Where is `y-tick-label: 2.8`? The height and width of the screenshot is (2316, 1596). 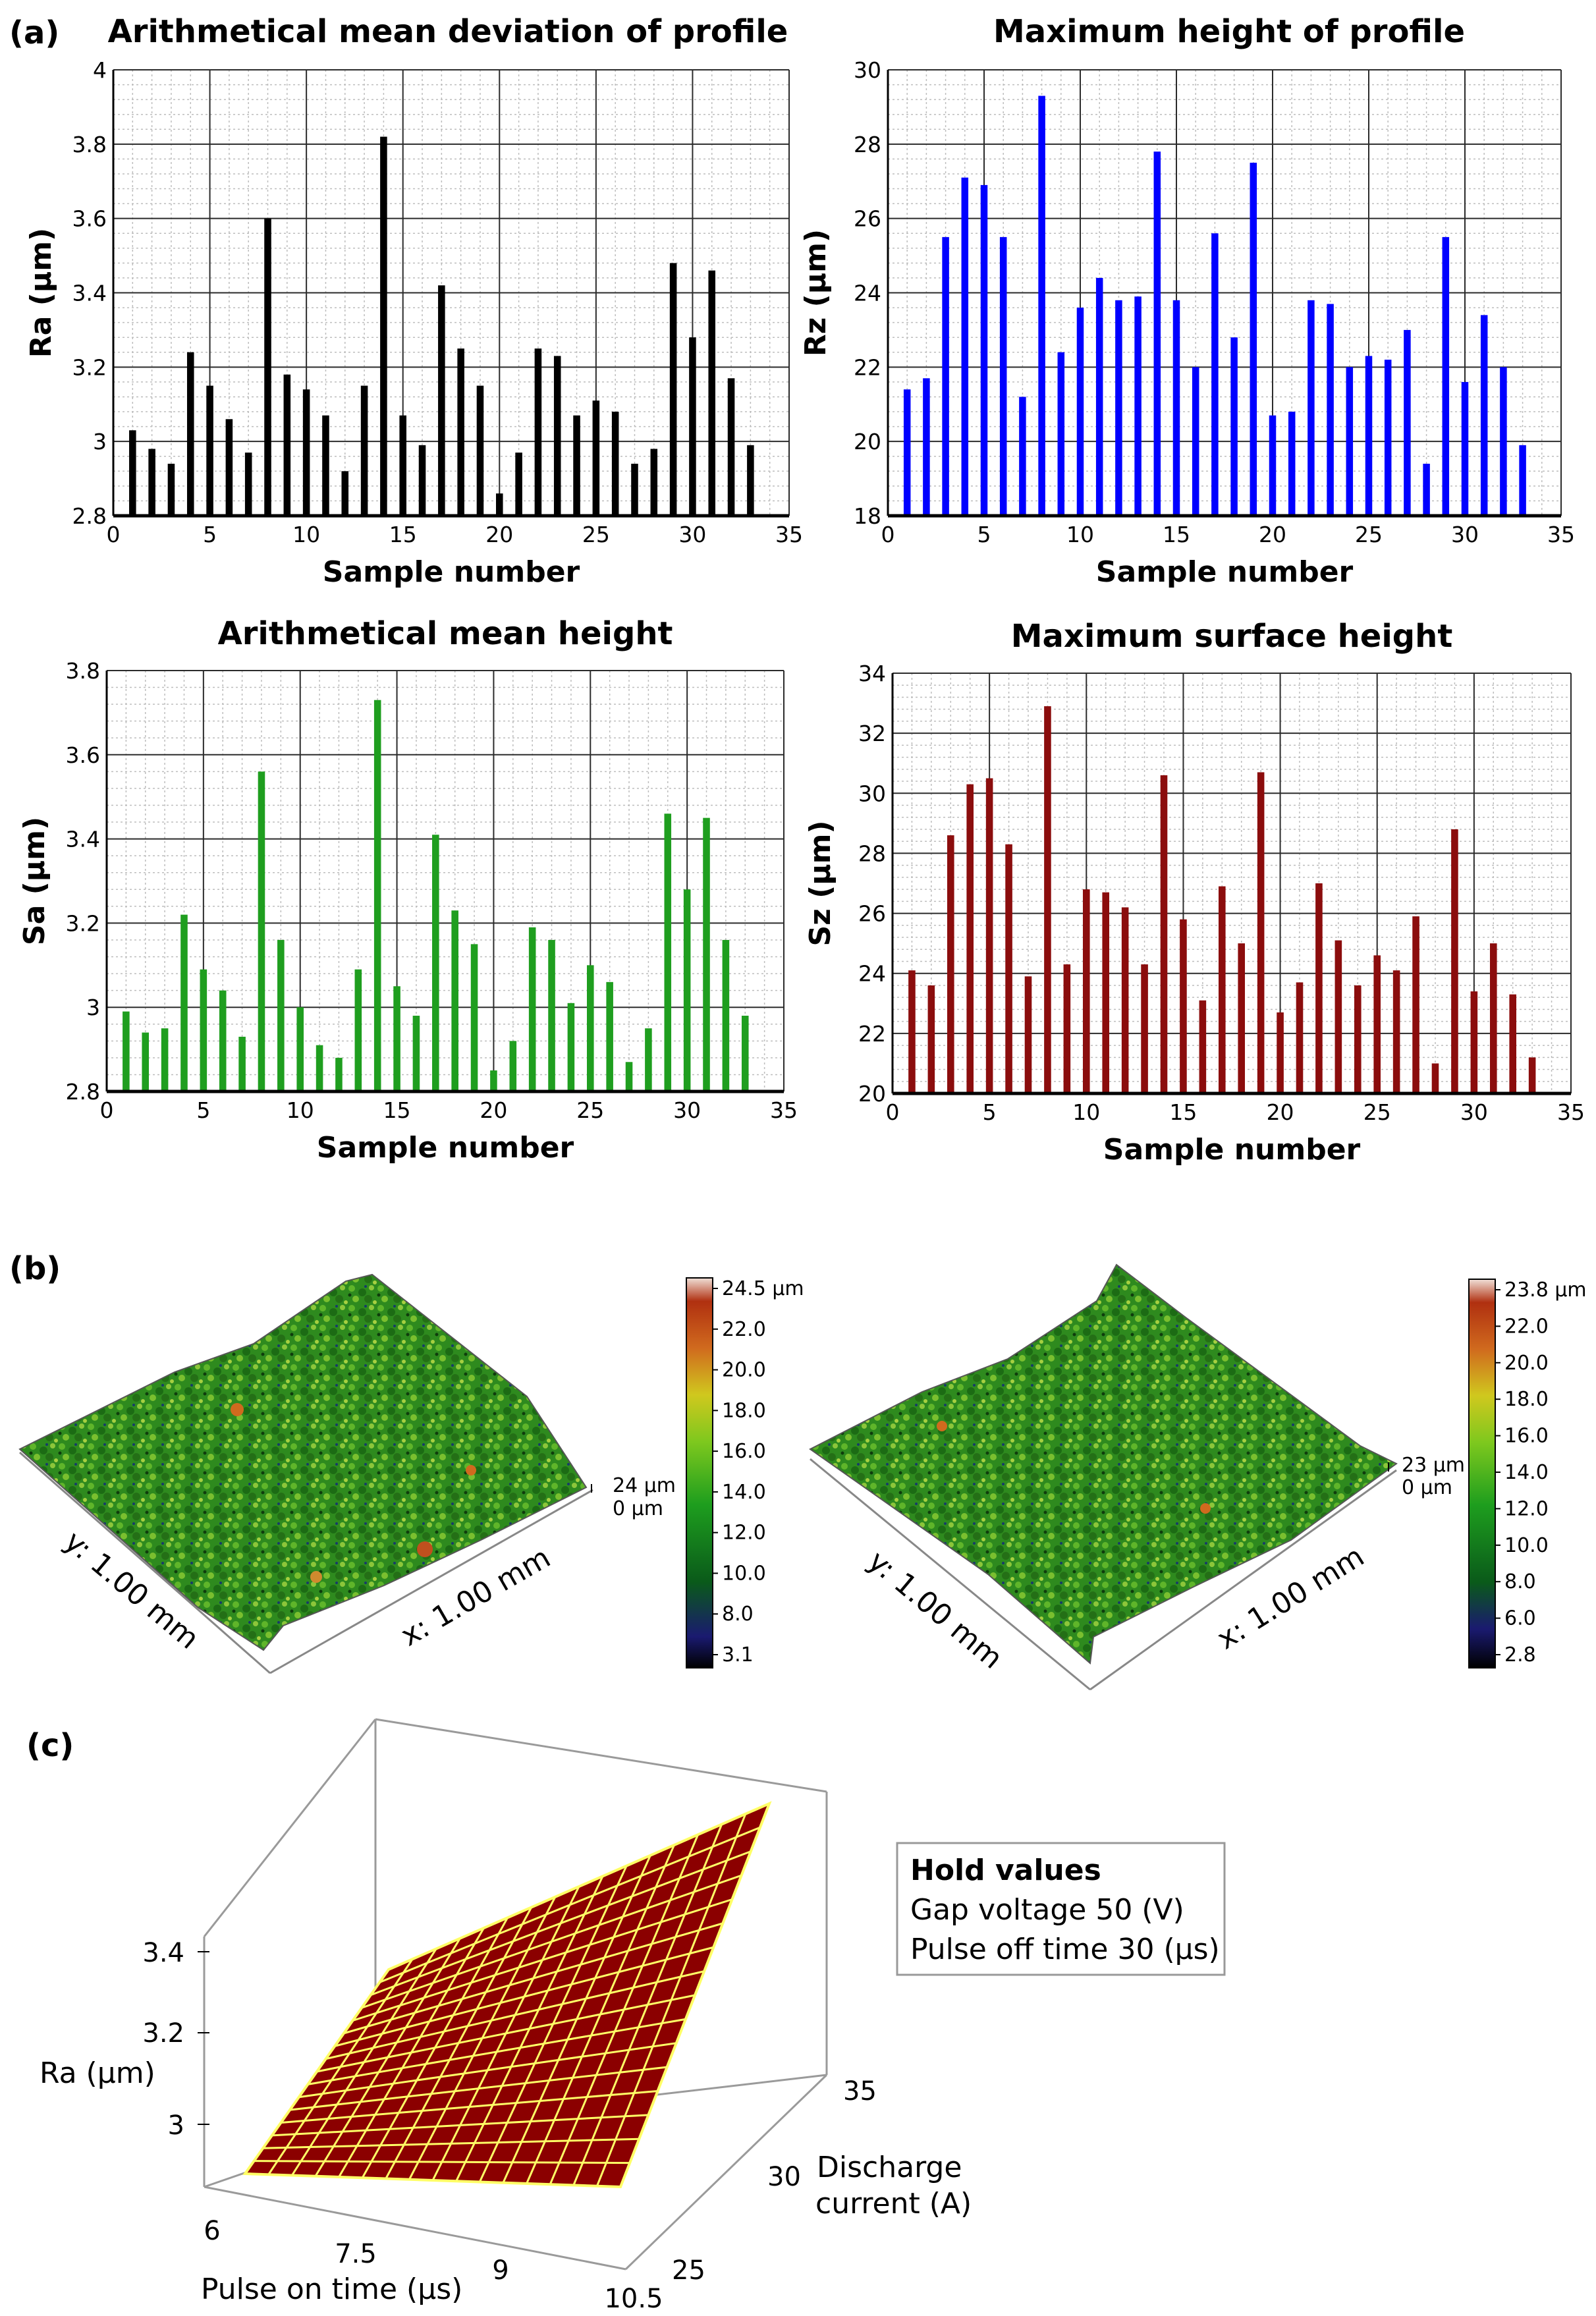 y-tick-label: 2.8 is located at coordinates (89, 516).